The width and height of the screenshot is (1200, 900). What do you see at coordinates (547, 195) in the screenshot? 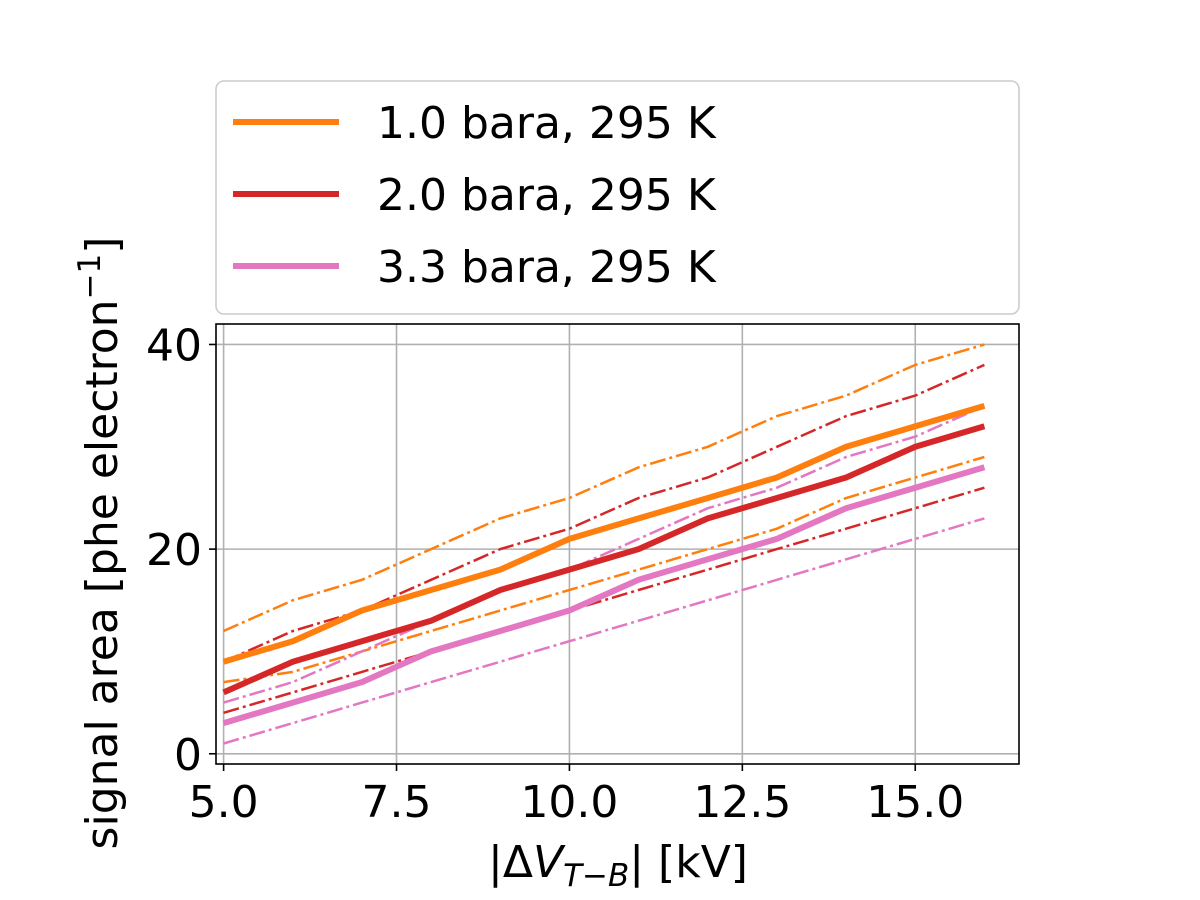
I see `legend-label-2: 2.0 bara, 295 K` at bounding box center [547, 195].